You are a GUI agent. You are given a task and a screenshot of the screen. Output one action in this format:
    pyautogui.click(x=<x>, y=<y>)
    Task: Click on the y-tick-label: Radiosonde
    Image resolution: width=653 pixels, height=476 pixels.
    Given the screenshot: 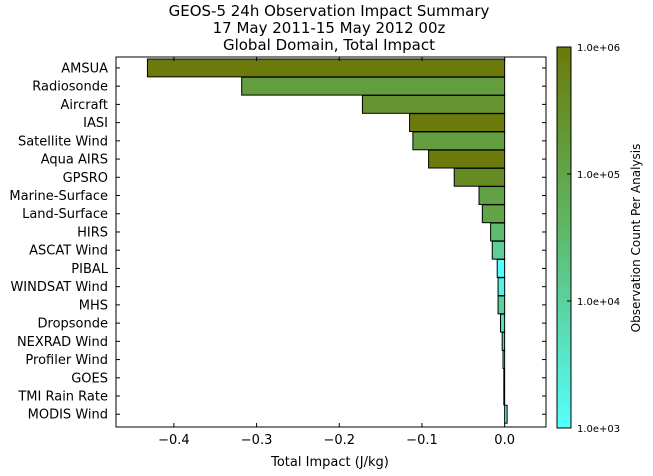 What is the action you would take?
    pyautogui.click(x=70, y=87)
    